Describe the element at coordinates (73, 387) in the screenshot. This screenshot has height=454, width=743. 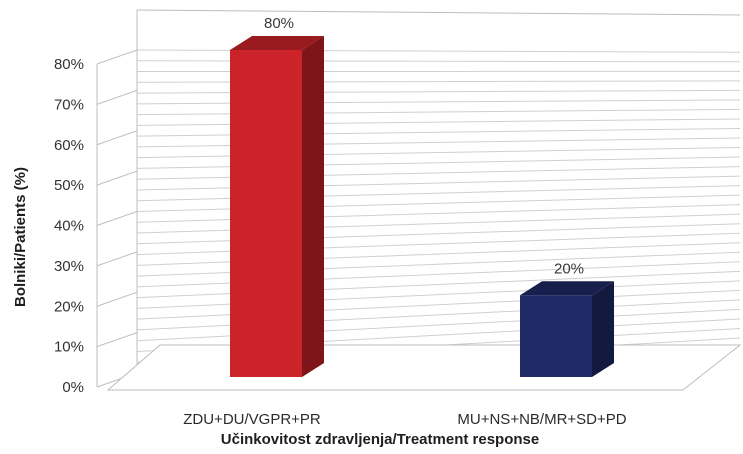
I see `y-tick-label: 0%` at that location.